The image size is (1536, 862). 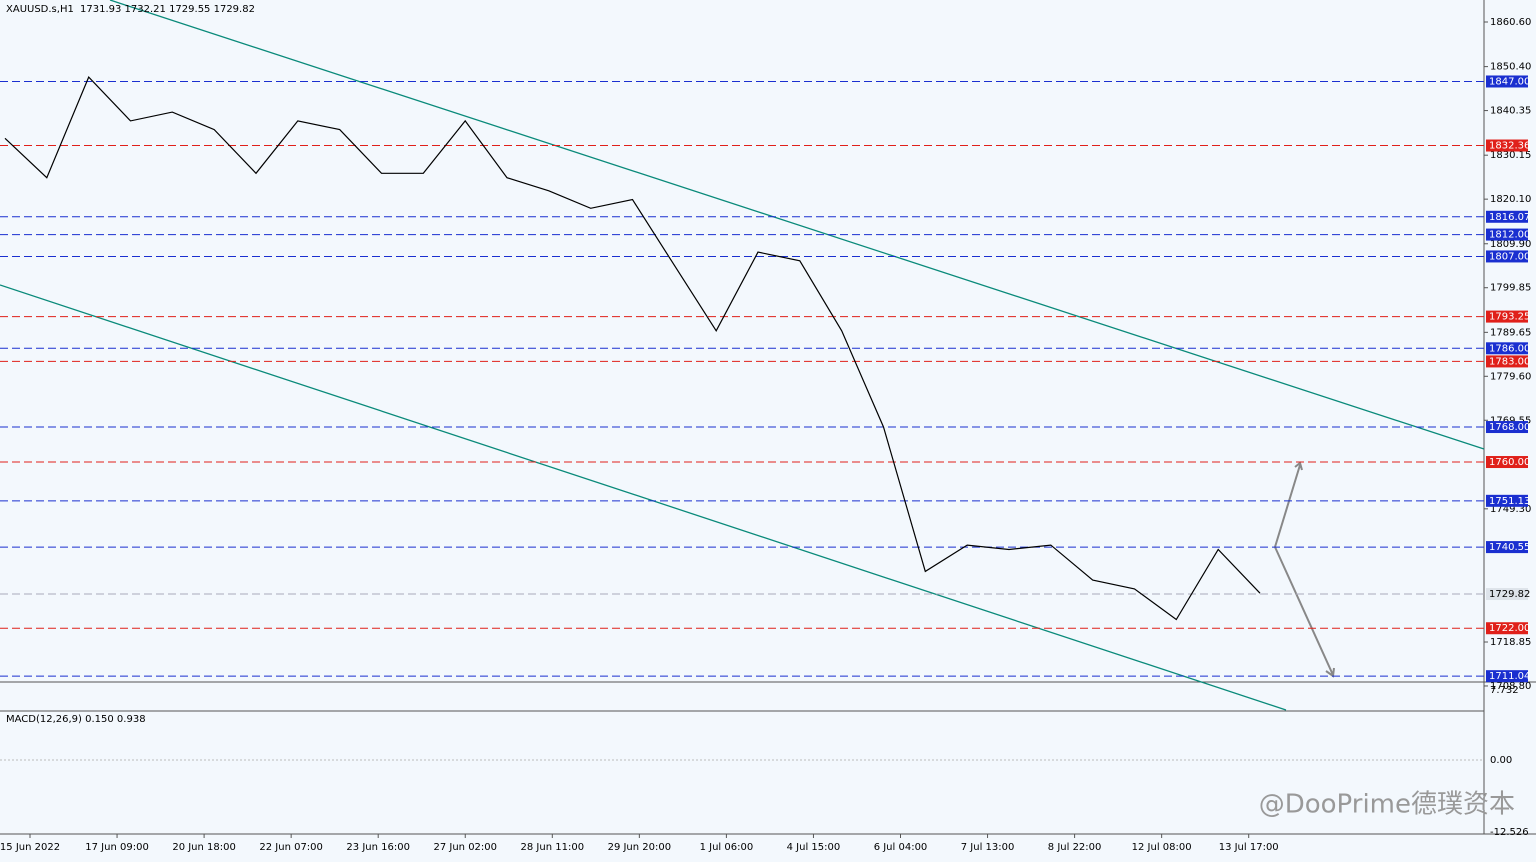 What do you see at coordinates (1509, 462) in the screenshot?
I see `level-label: 1760.00` at bounding box center [1509, 462].